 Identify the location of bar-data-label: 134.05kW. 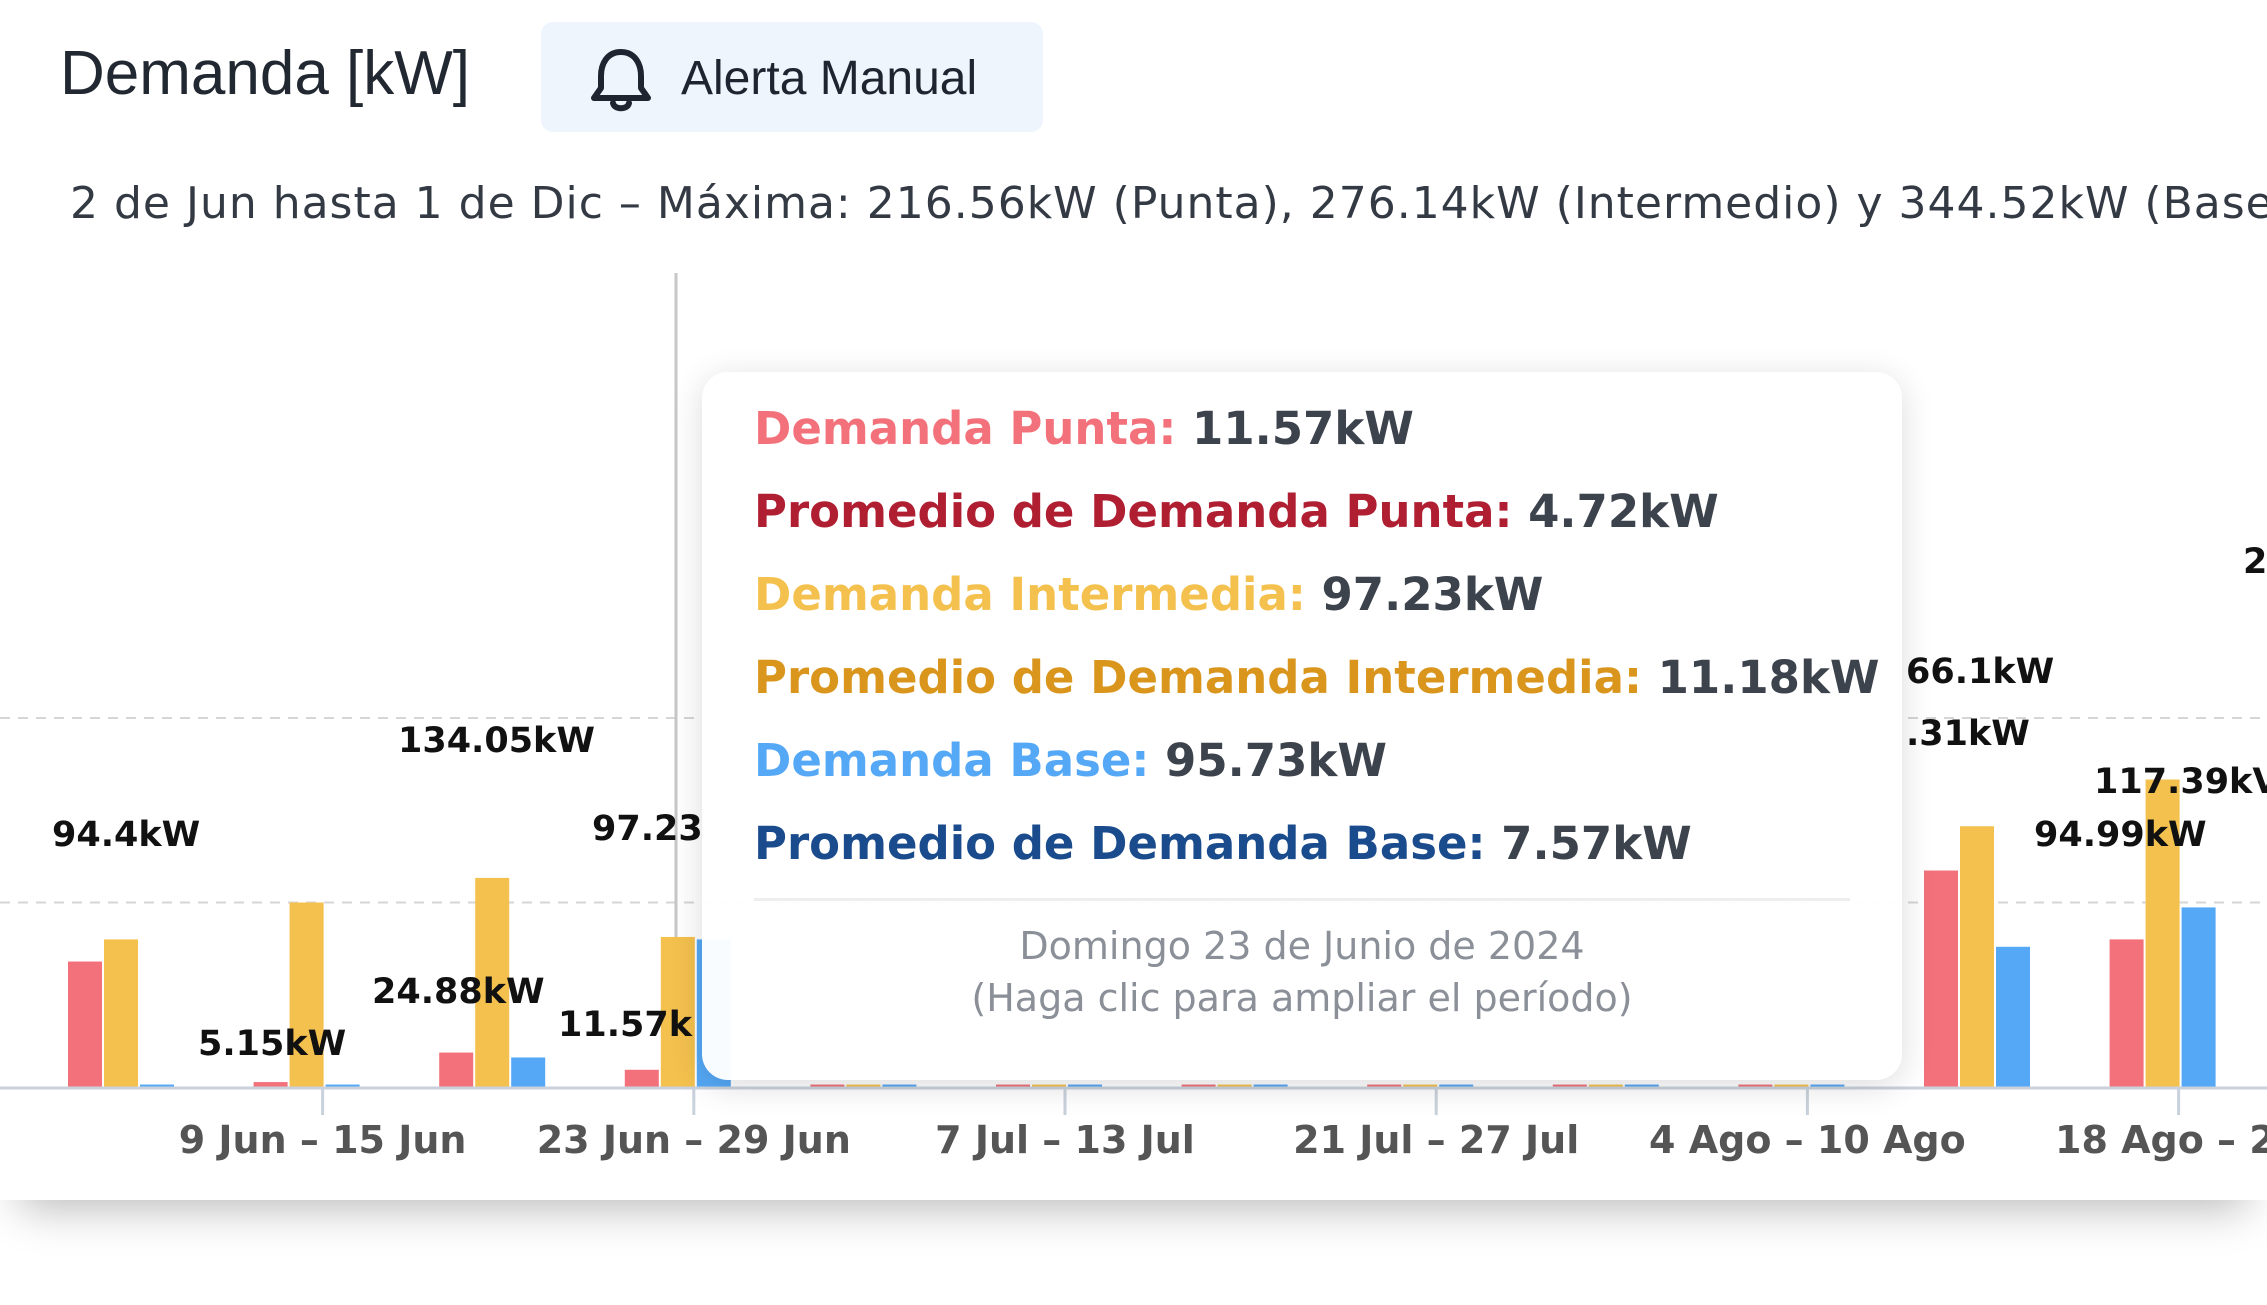
(496, 741).